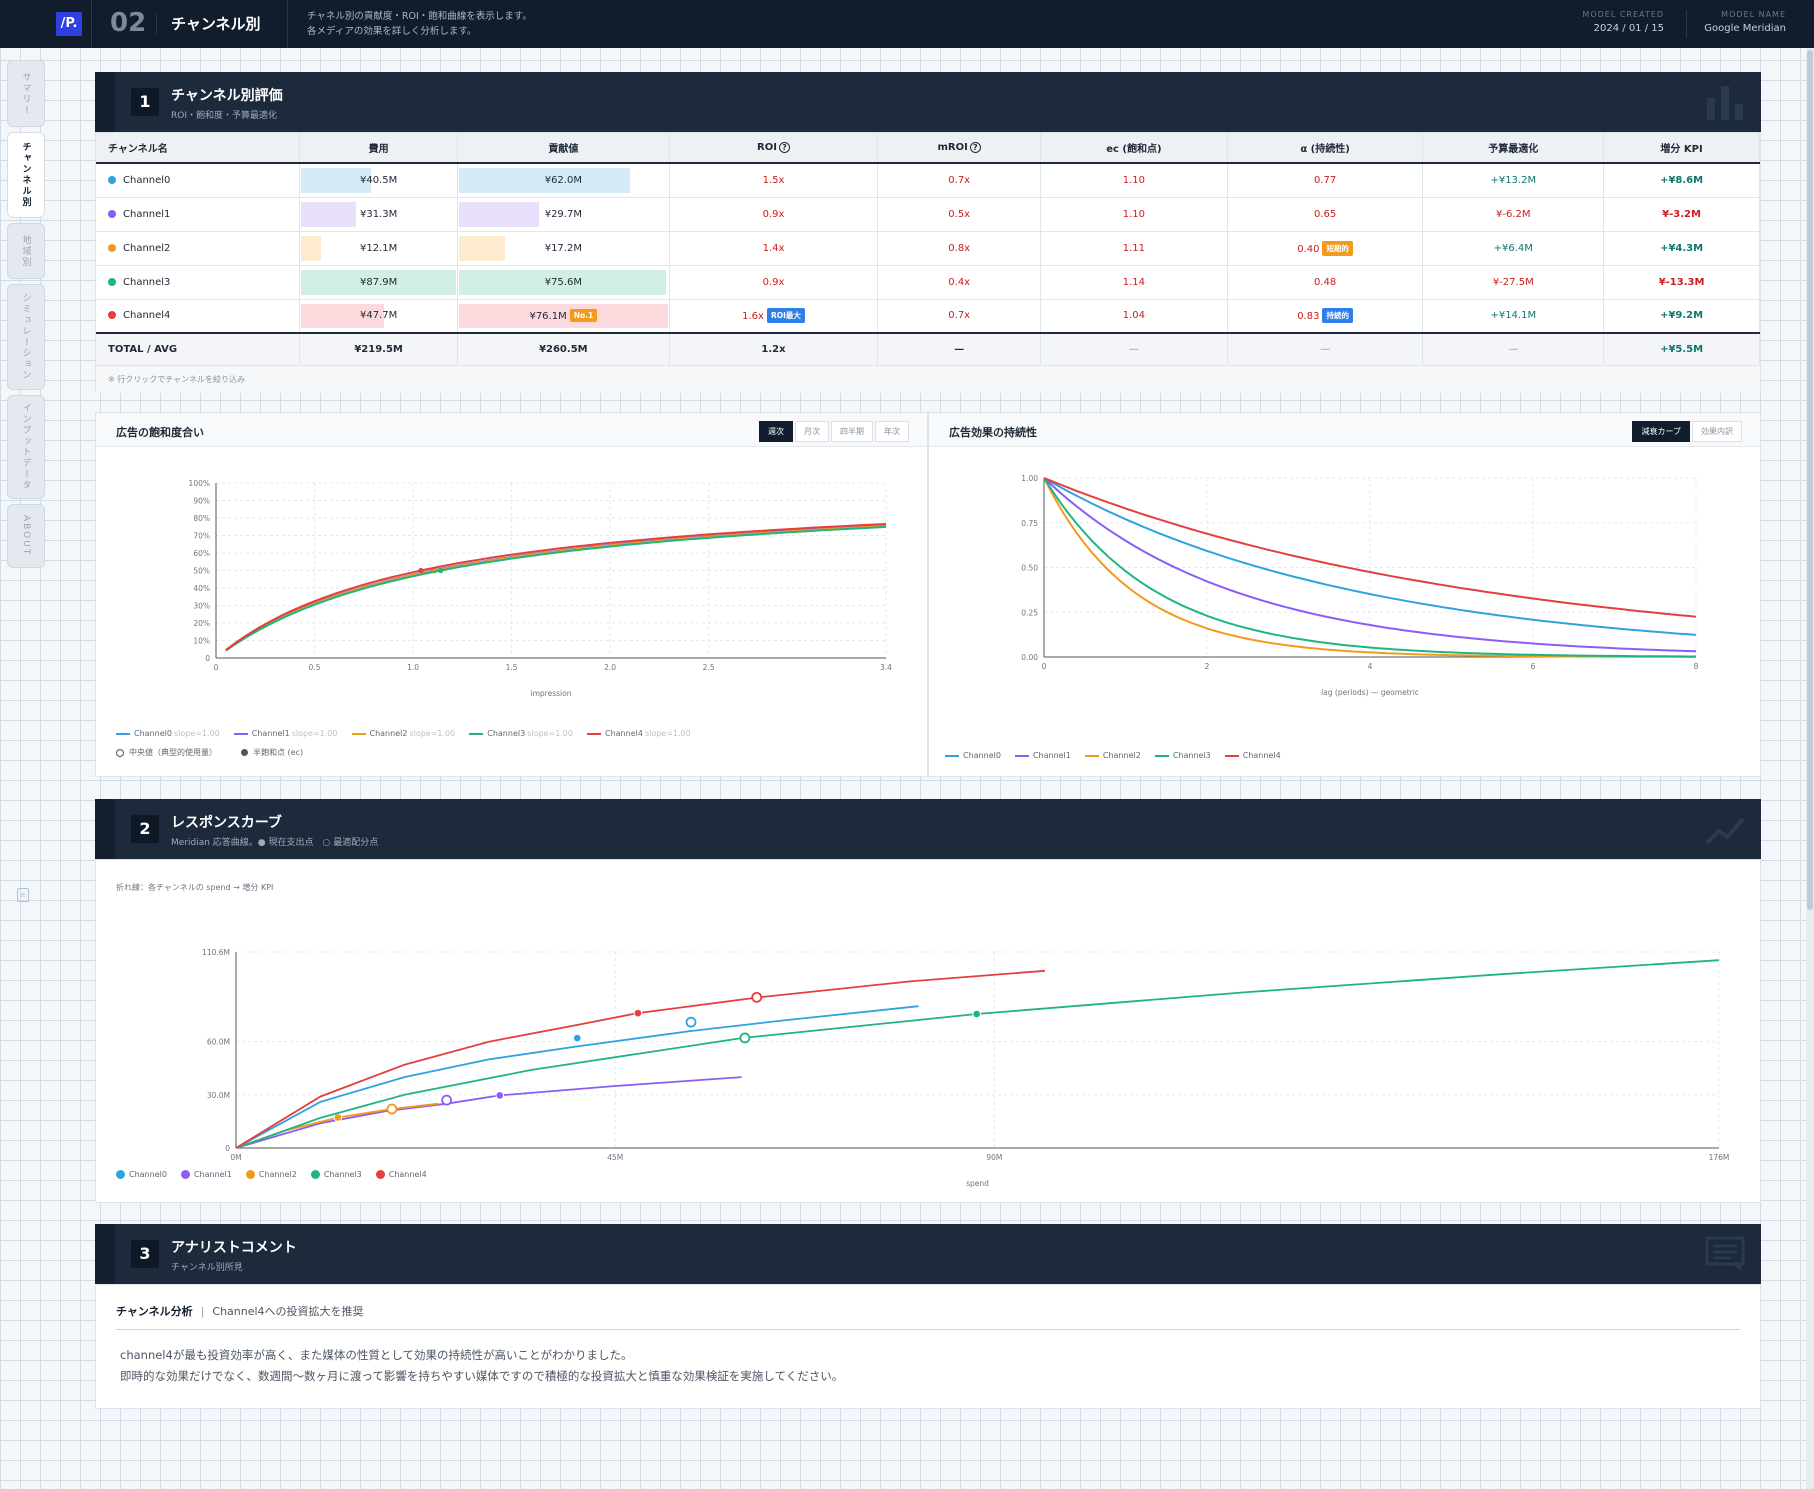 This screenshot has width=1814, height=1489. What do you see at coordinates (959, 316) in the screenshot?
I see `cell-mroi: 0.7x` at bounding box center [959, 316].